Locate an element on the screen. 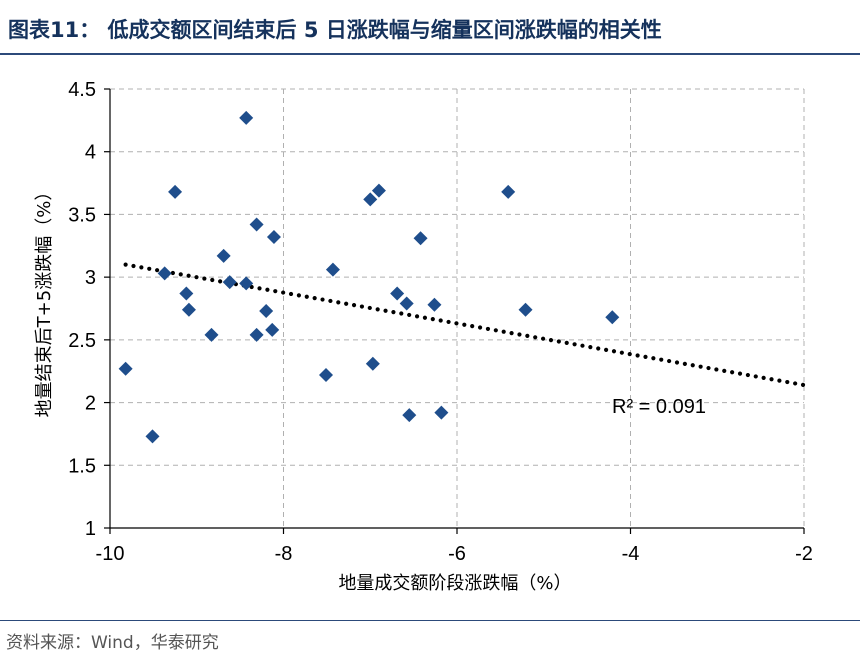  x-axis-label: 地量成交额阶段涨跌幅（%） is located at coordinates (454, 583).